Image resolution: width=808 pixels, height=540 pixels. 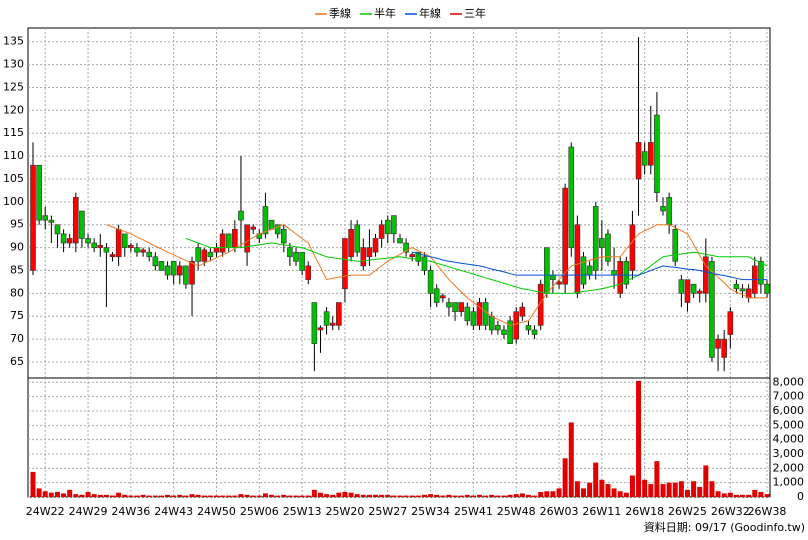 I want to click on x-tick-label: 26W25, so click(x=687, y=511).